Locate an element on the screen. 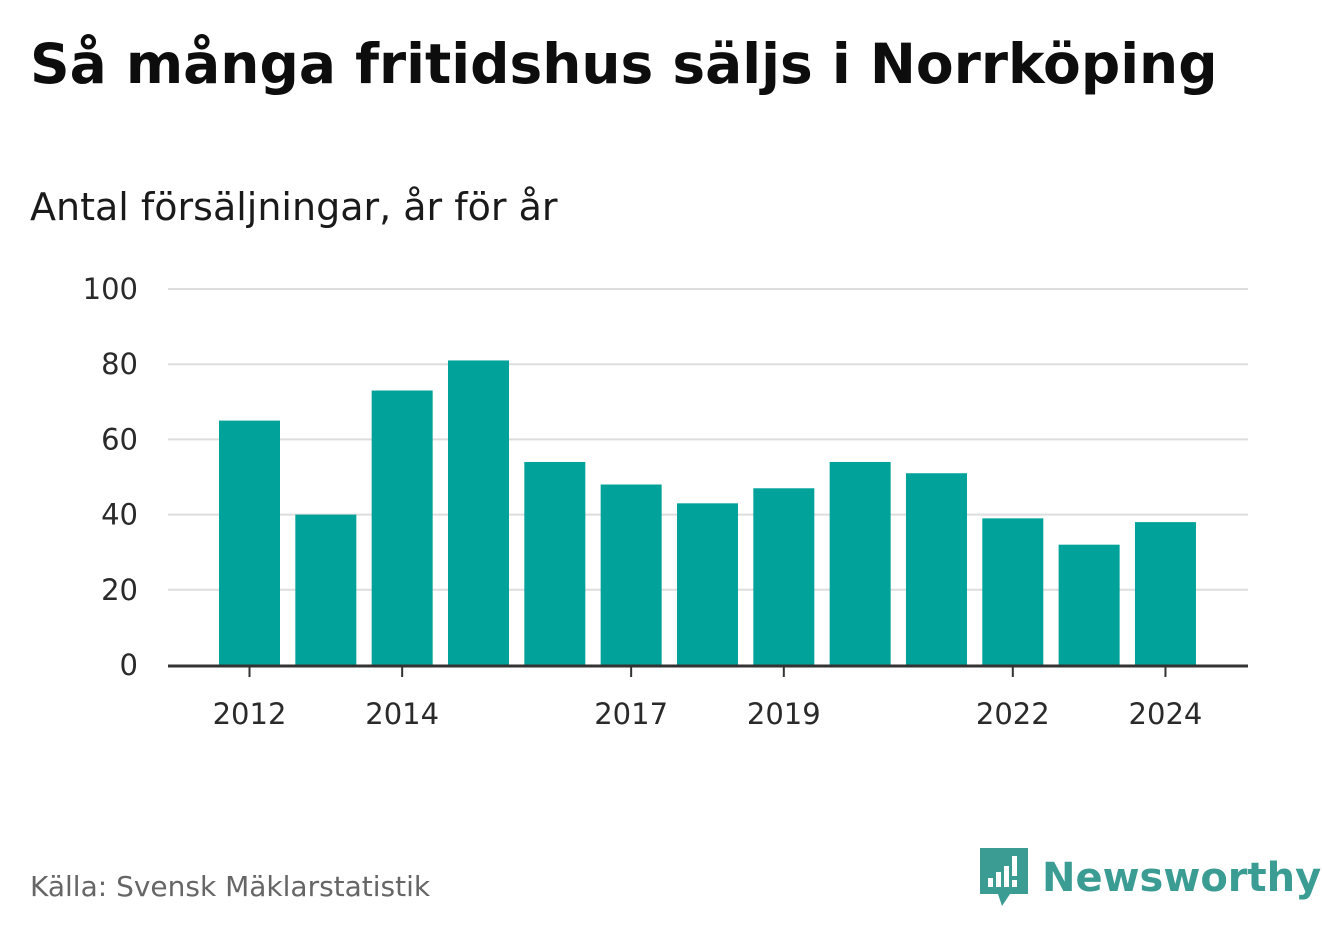  bar-2024 is located at coordinates (1165, 593).